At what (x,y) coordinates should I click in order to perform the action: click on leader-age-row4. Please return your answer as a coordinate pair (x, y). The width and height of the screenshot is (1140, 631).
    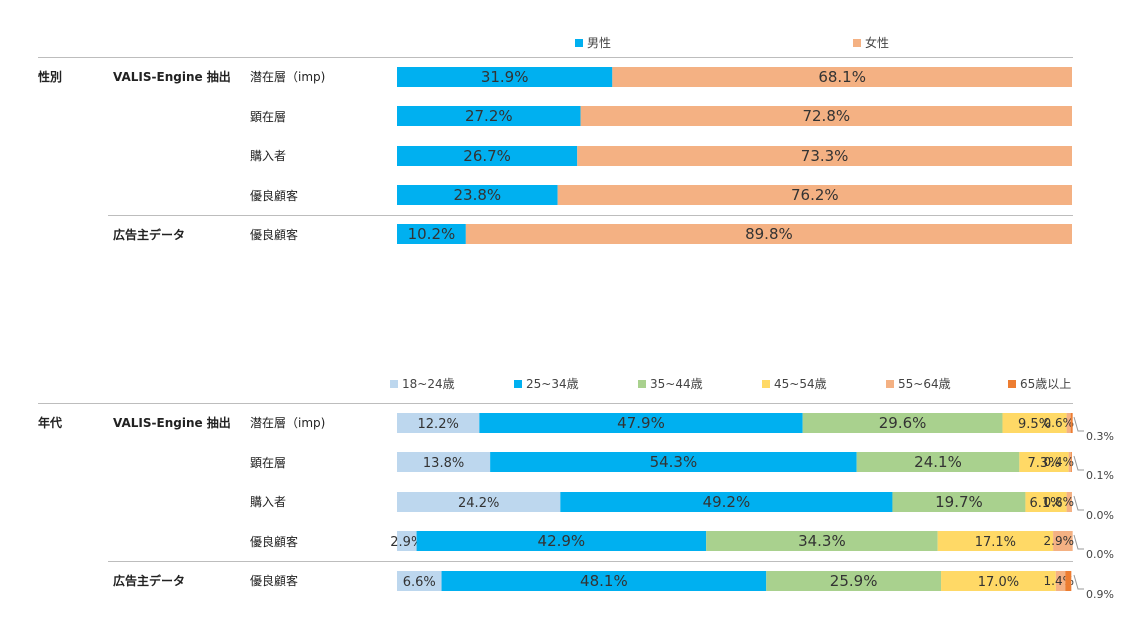
    Looking at the image, I should click on (1078, 582).